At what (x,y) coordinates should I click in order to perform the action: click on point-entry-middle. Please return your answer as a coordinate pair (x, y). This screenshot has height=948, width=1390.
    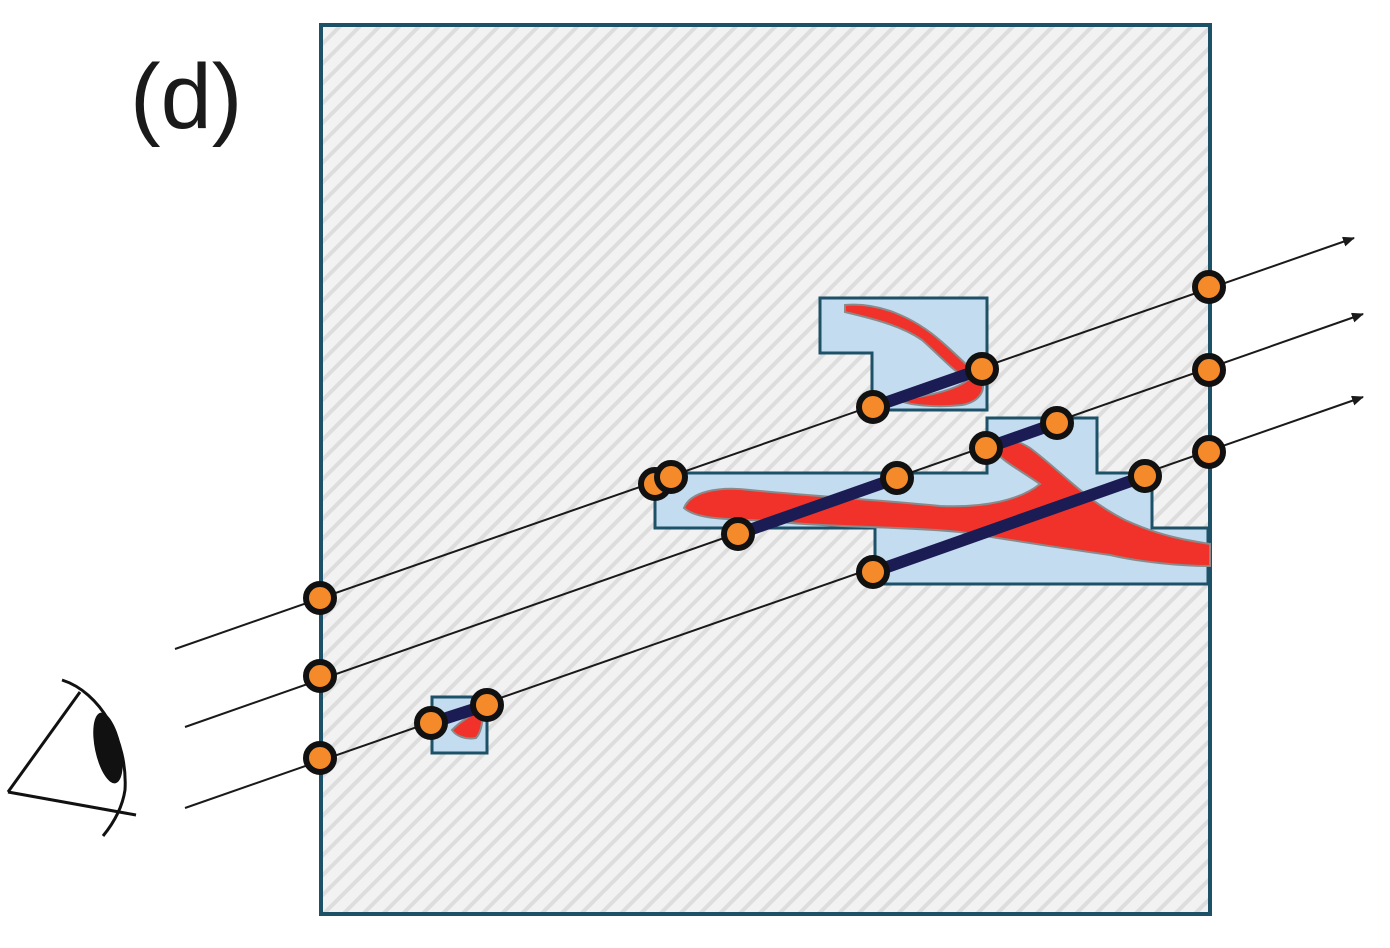
    Looking at the image, I should click on (320, 676).